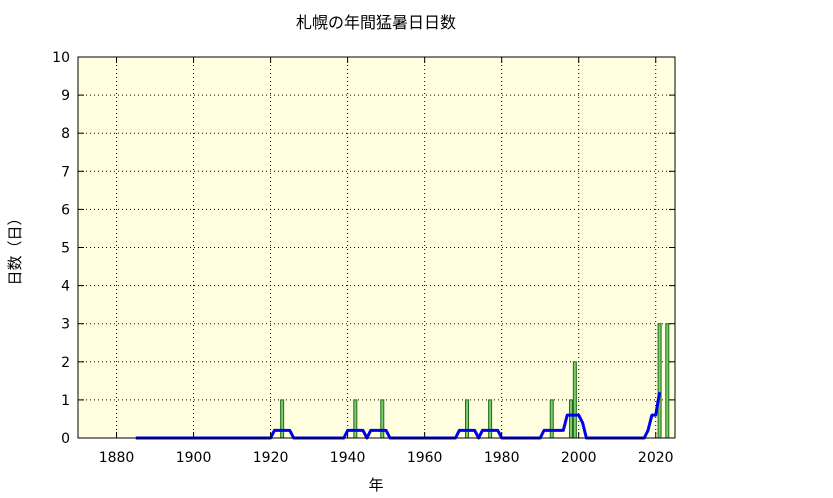  What do you see at coordinates (65, 325) in the screenshot?
I see `y-tick-label: 3` at bounding box center [65, 325].